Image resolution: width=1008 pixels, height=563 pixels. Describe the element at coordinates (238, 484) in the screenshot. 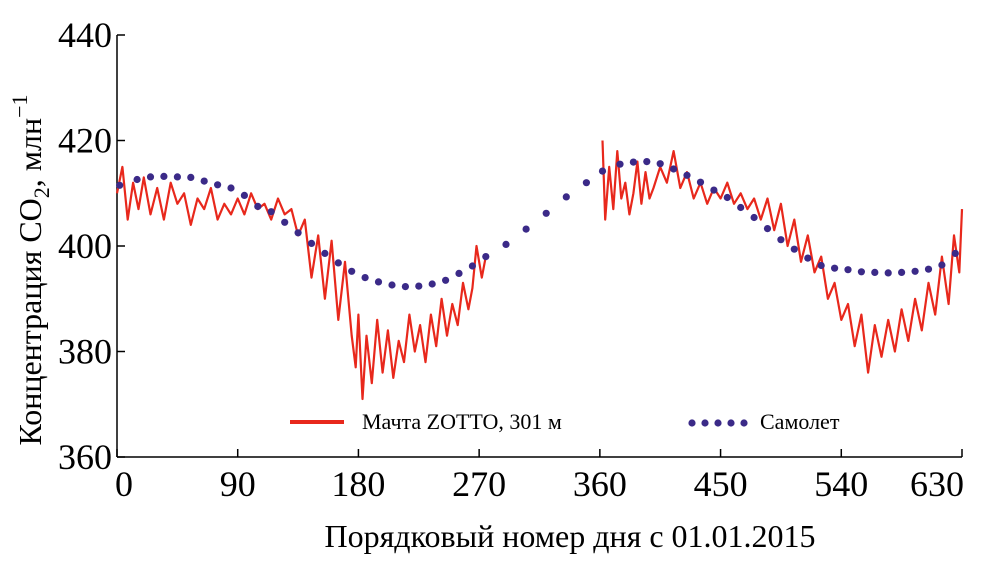

I see `x-tick-label: 90` at that location.